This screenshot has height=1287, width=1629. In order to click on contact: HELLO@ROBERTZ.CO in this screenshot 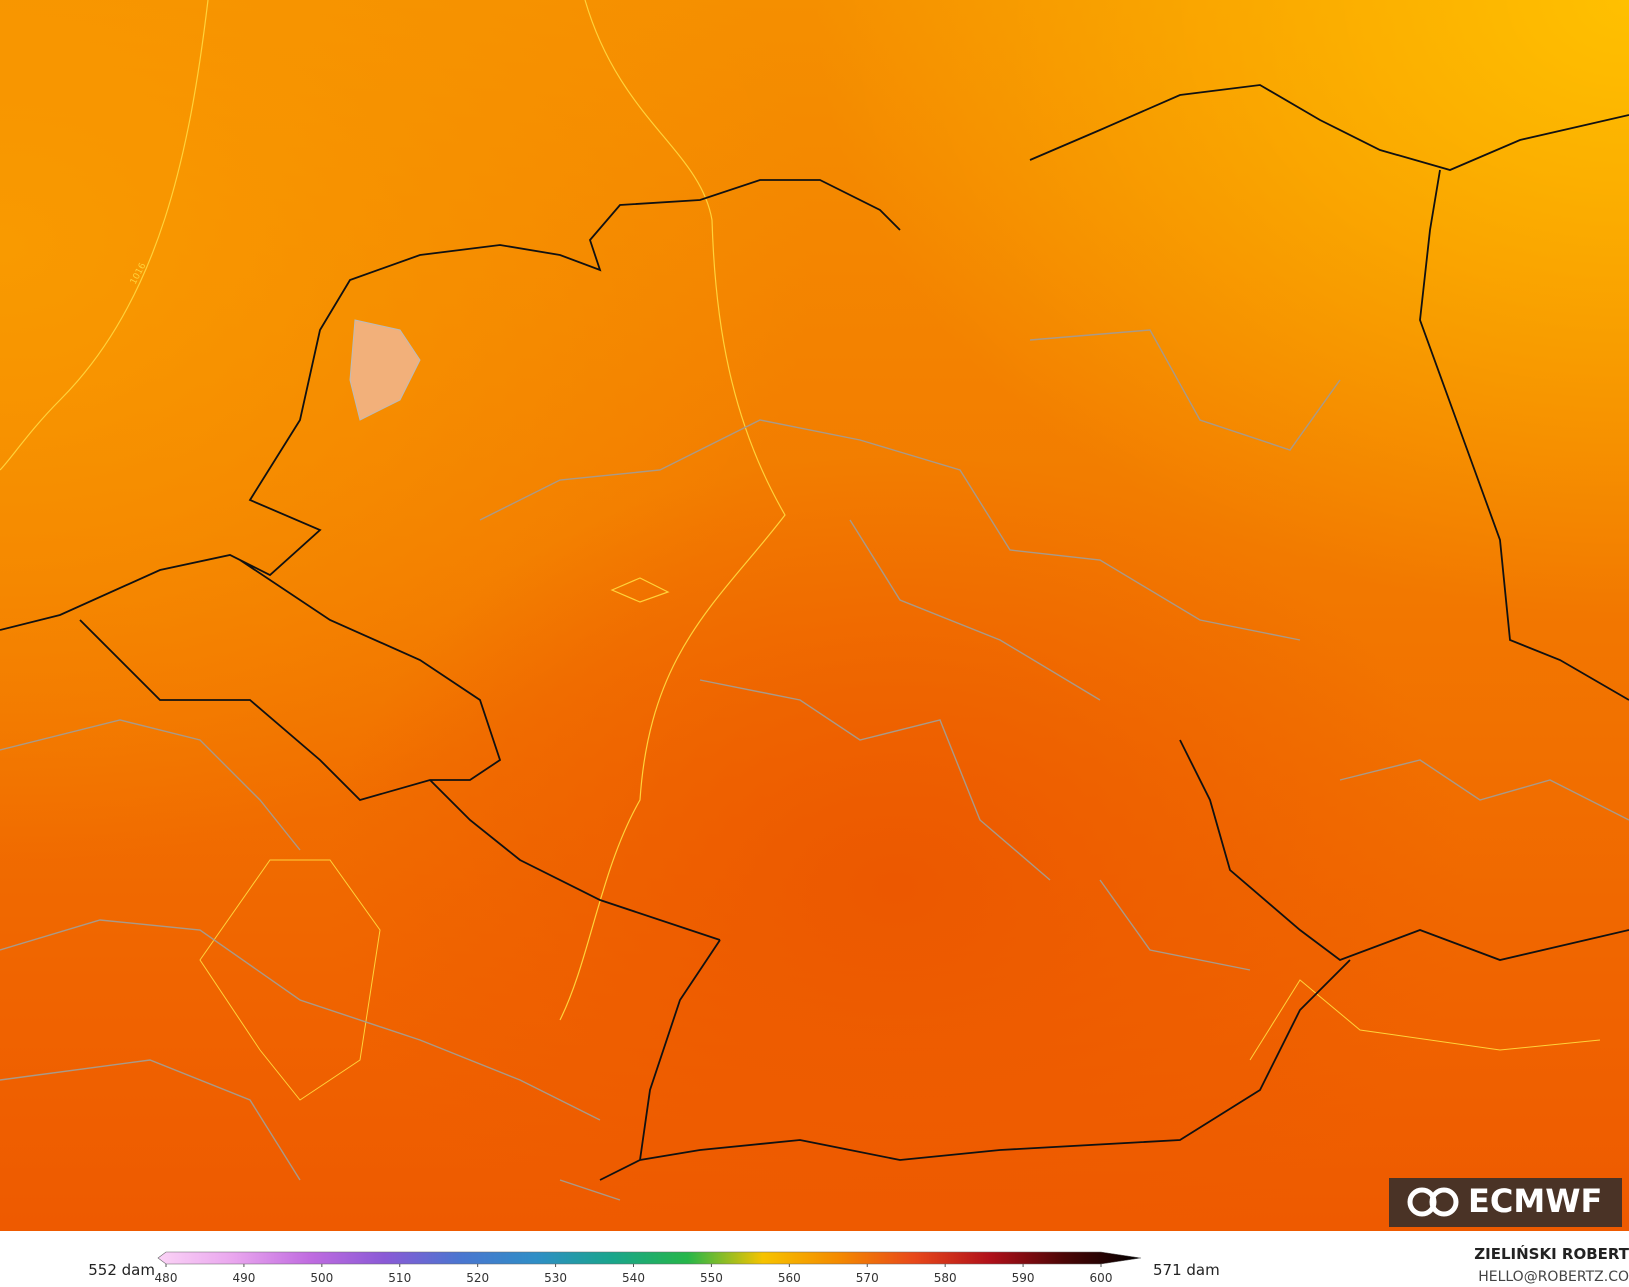, I will do `click(1553, 1277)`.